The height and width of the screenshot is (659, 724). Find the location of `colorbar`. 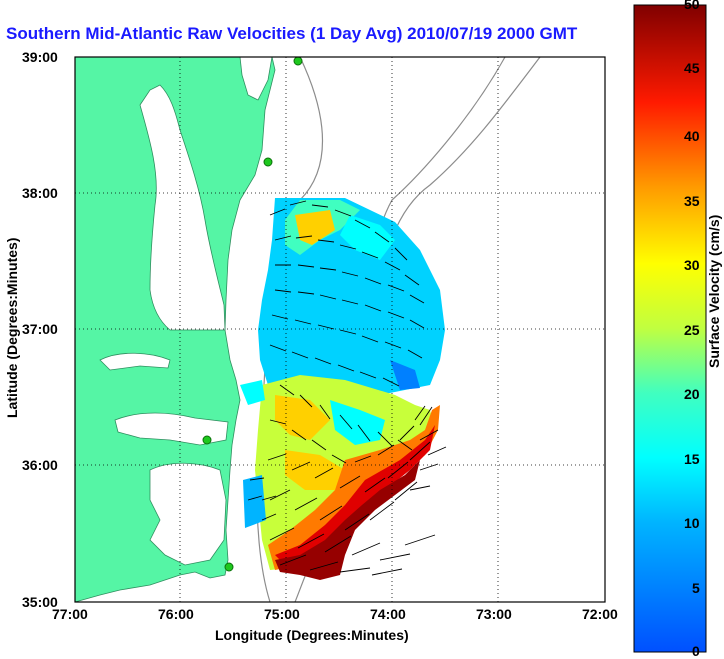

colorbar is located at coordinates (670, 328).